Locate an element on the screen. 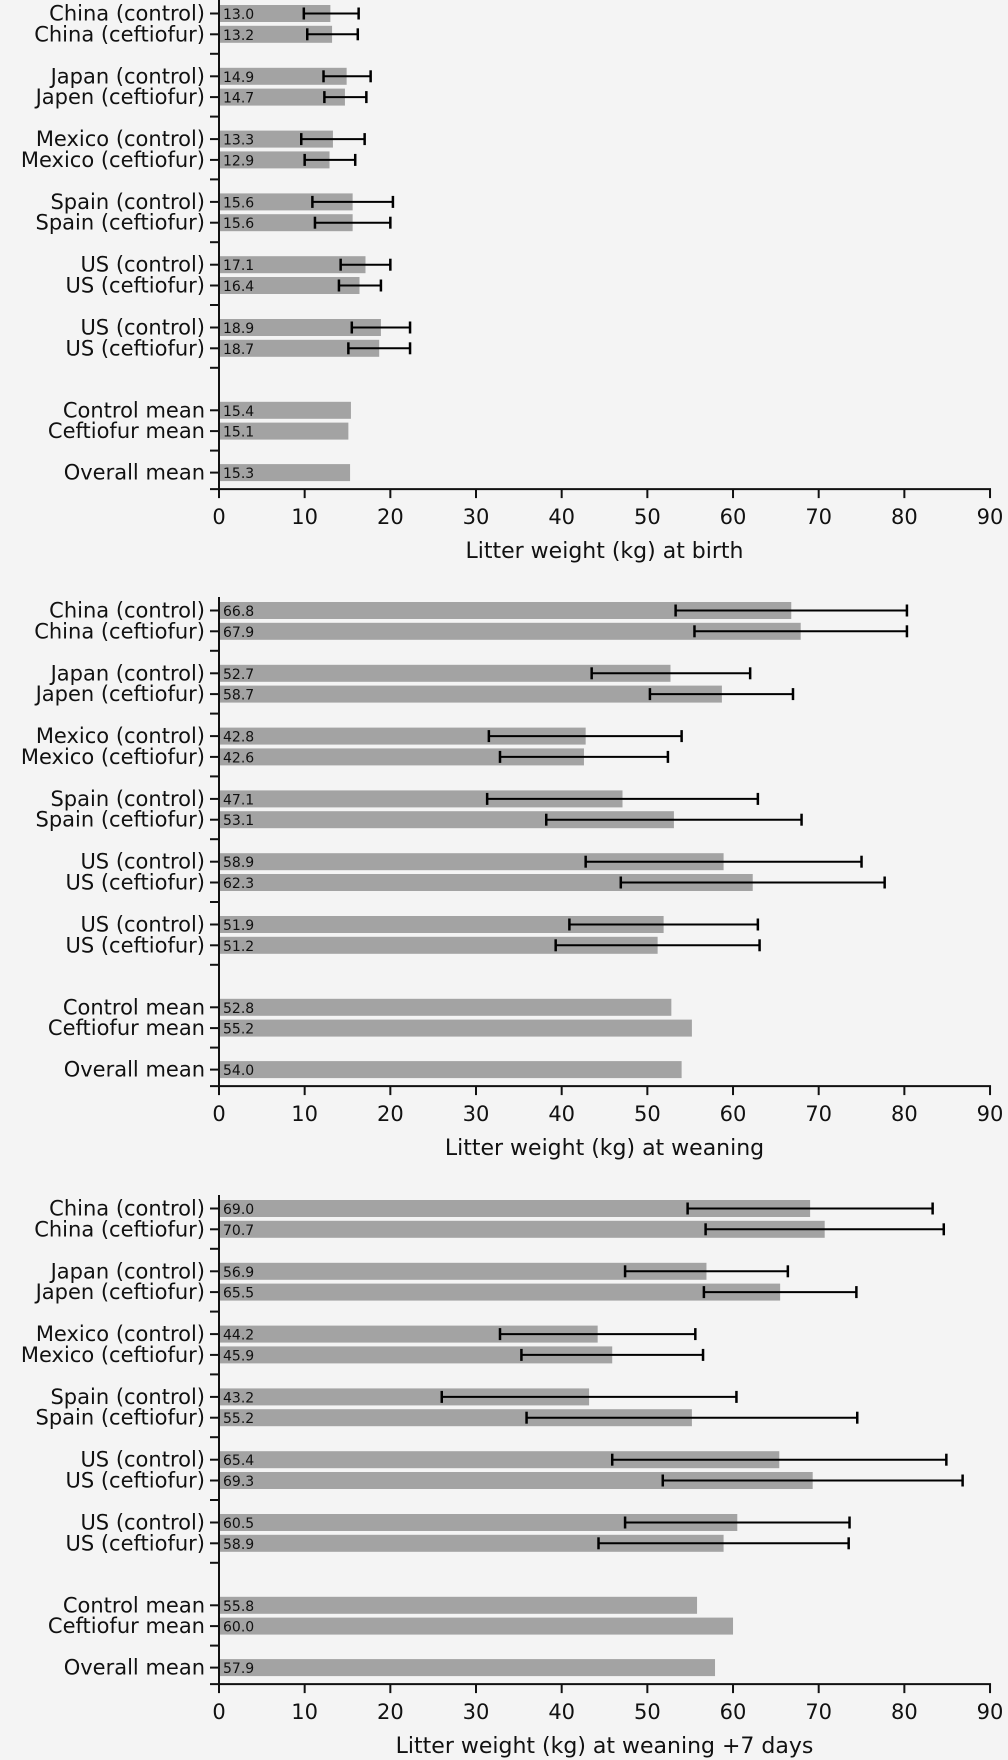  data-label: 65.5 is located at coordinates (238, 1294).